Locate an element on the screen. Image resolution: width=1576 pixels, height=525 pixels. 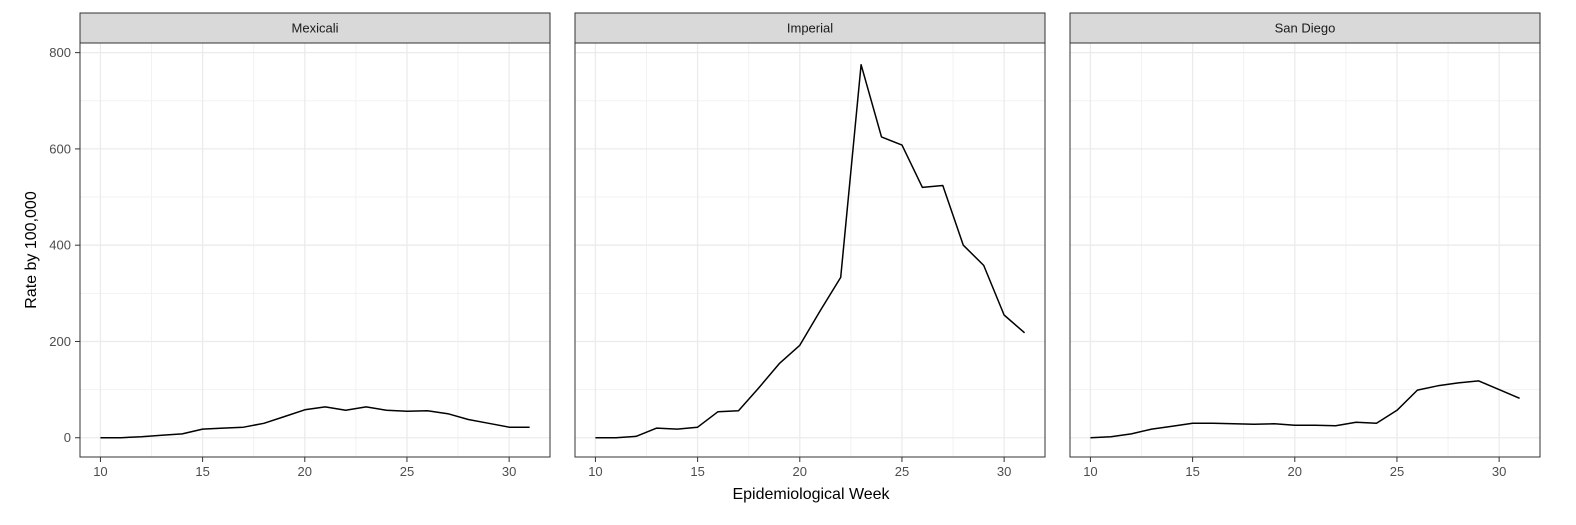
y-tick-label: 800 is located at coordinates (60, 52).